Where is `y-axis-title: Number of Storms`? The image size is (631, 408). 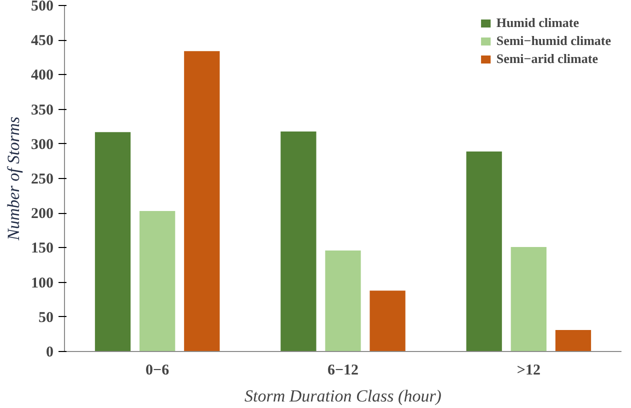 y-axis-title: Number of Storms is located at coordinates (13, 179).